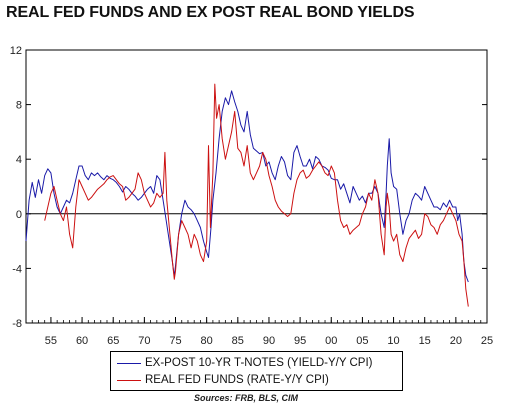 This screenshot has height=406, width=523. Describe the element at coordinates (82, 341) in the screenshot. I see `x-tick-label: 60` at that location.